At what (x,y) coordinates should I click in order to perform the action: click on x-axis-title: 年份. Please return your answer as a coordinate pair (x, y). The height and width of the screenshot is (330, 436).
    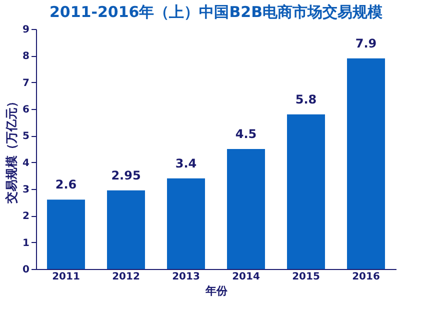
    Looking at the image, I should click on (216, 291).